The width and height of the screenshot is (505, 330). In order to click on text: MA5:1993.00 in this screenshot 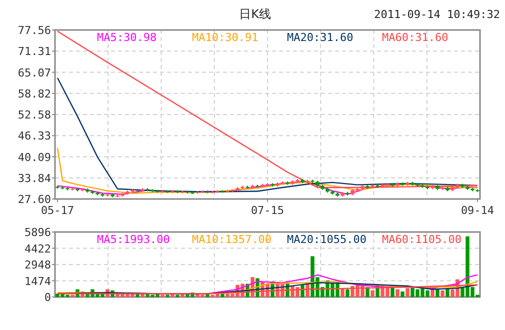, I will do `click(133, 239)`.